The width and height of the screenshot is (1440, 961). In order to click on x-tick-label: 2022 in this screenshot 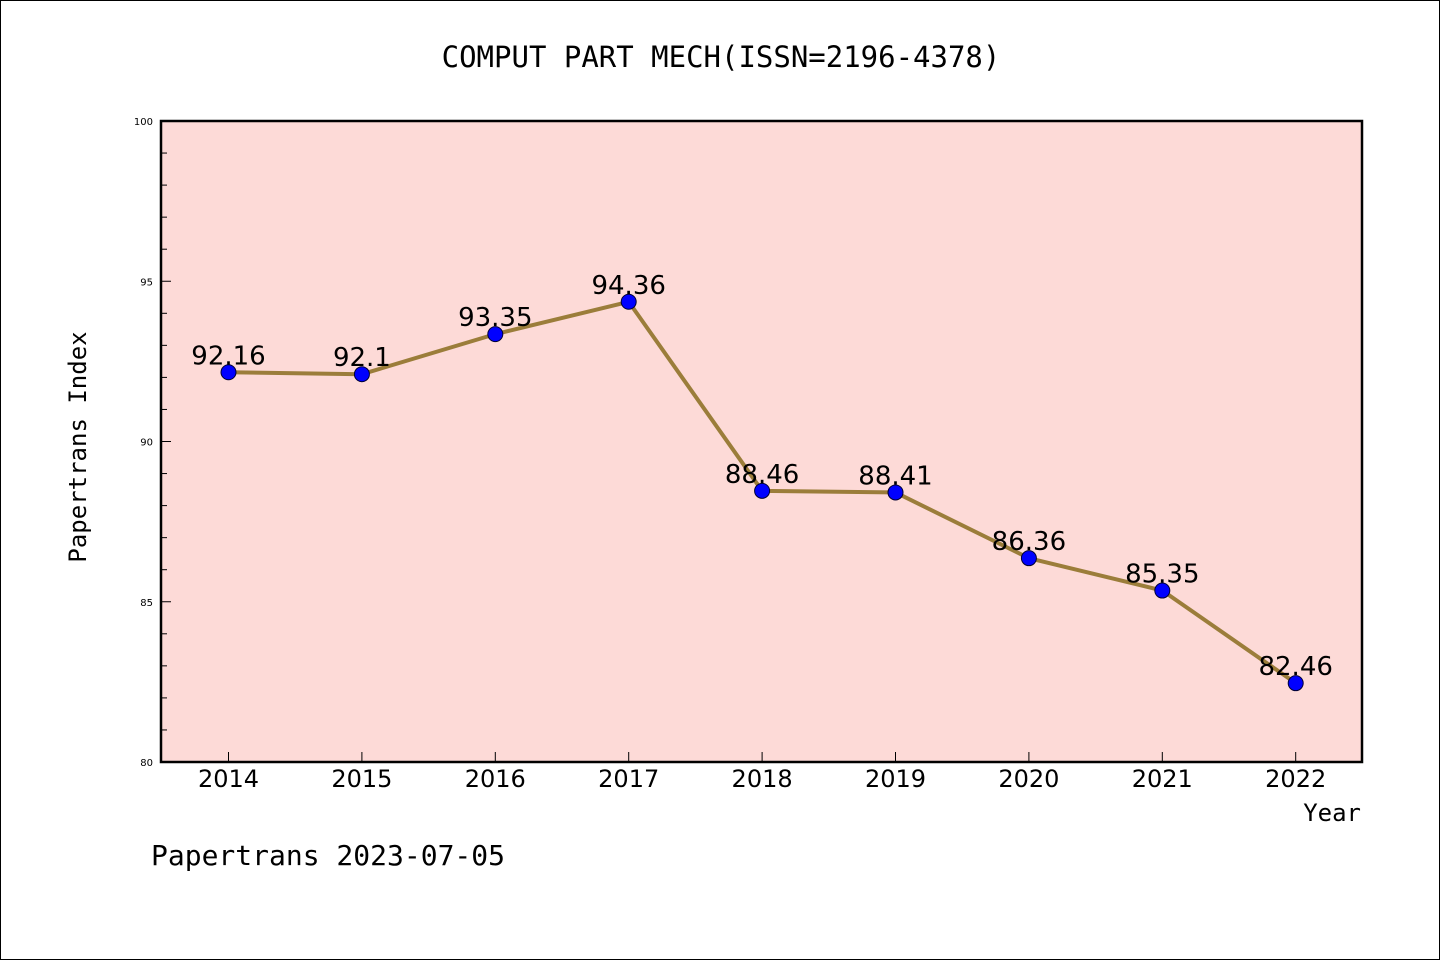, I will do `click(1295, 779)`.